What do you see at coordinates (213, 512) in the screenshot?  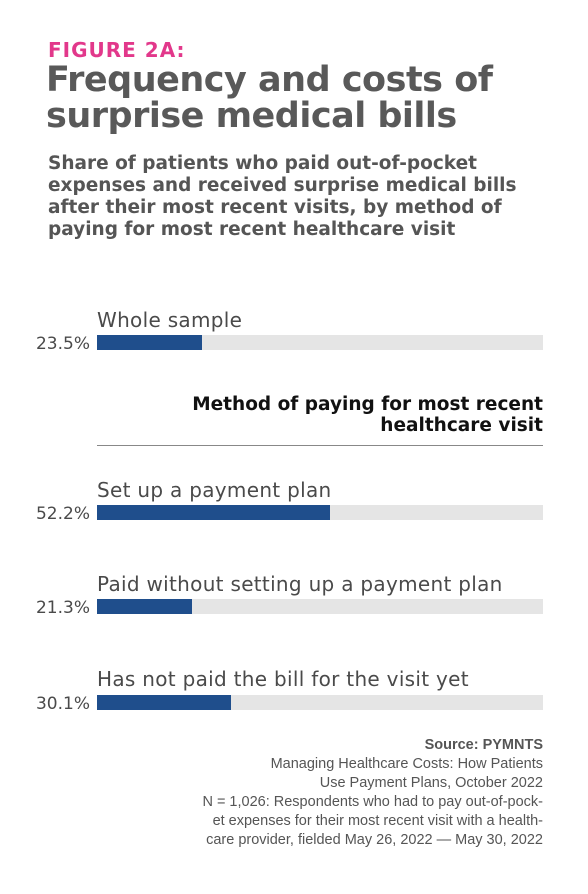 I see `bar-payment-plan` at bounding box center [213, 512].